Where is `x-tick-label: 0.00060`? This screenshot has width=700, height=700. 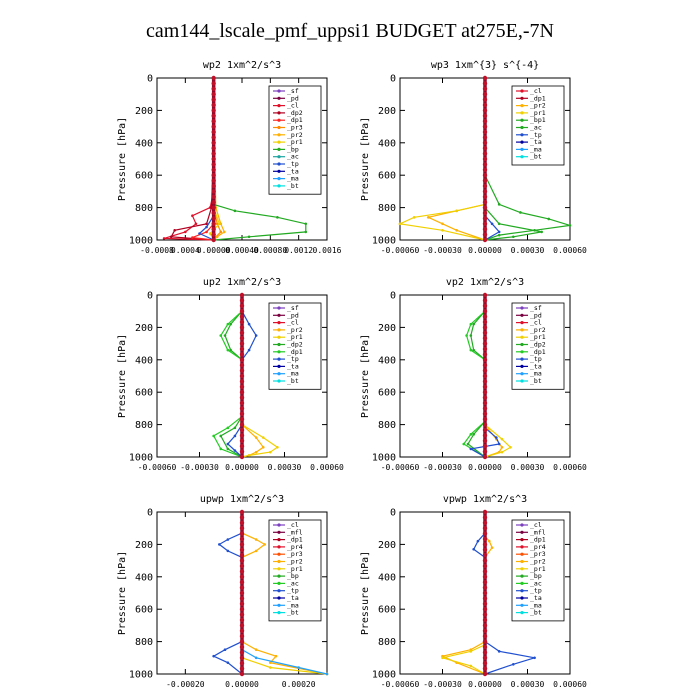 x-tick-label: 0.00060 is located at coordinates (570, 467).